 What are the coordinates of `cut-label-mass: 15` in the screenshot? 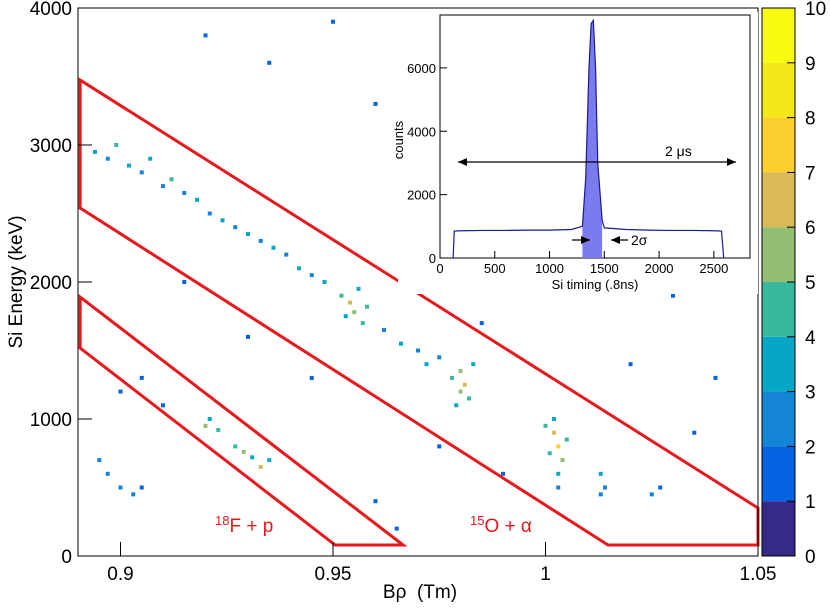 It's located at (477, 520).